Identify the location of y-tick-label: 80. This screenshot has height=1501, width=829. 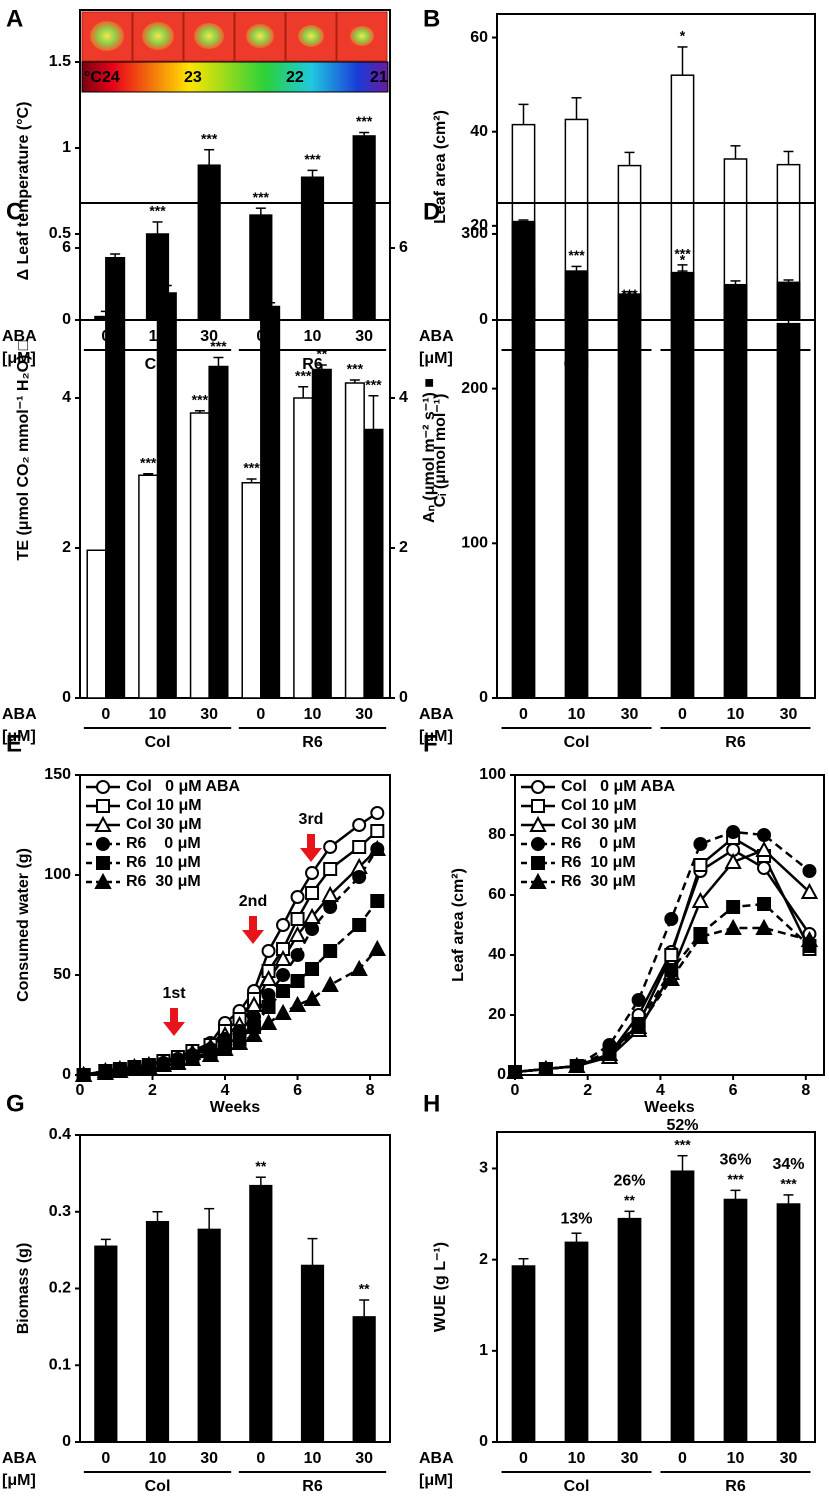
(497, 834).